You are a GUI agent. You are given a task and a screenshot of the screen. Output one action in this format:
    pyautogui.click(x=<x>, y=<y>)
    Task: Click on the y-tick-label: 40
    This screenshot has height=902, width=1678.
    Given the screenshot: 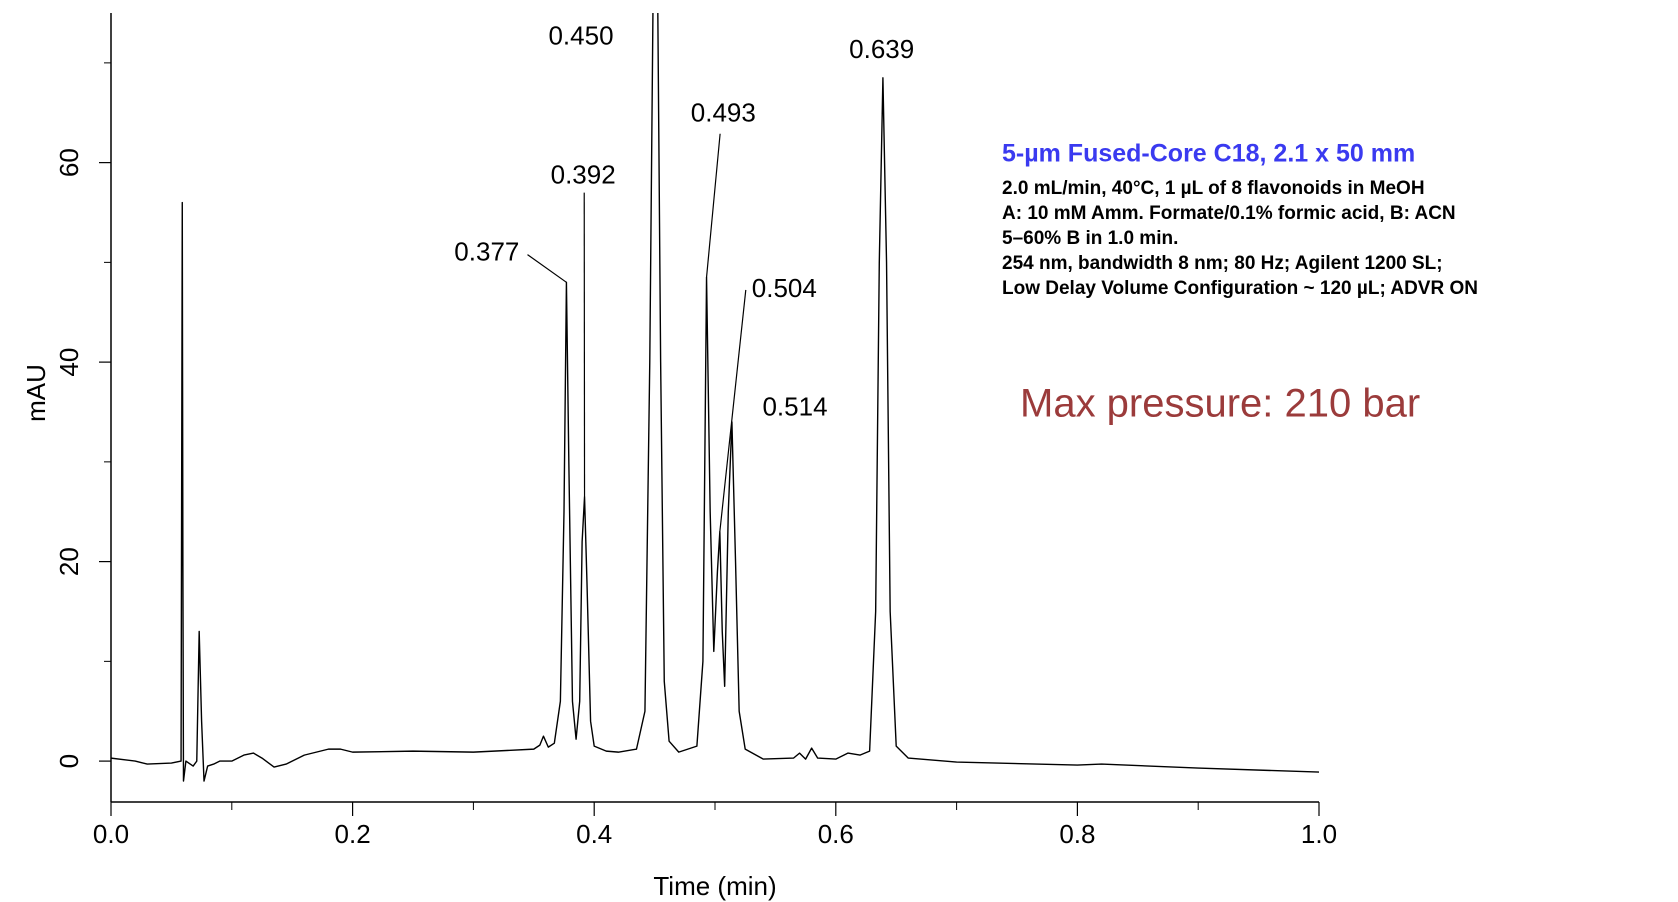 What is the action you would take?
    pyautogui.click(x=69, y=362)
    